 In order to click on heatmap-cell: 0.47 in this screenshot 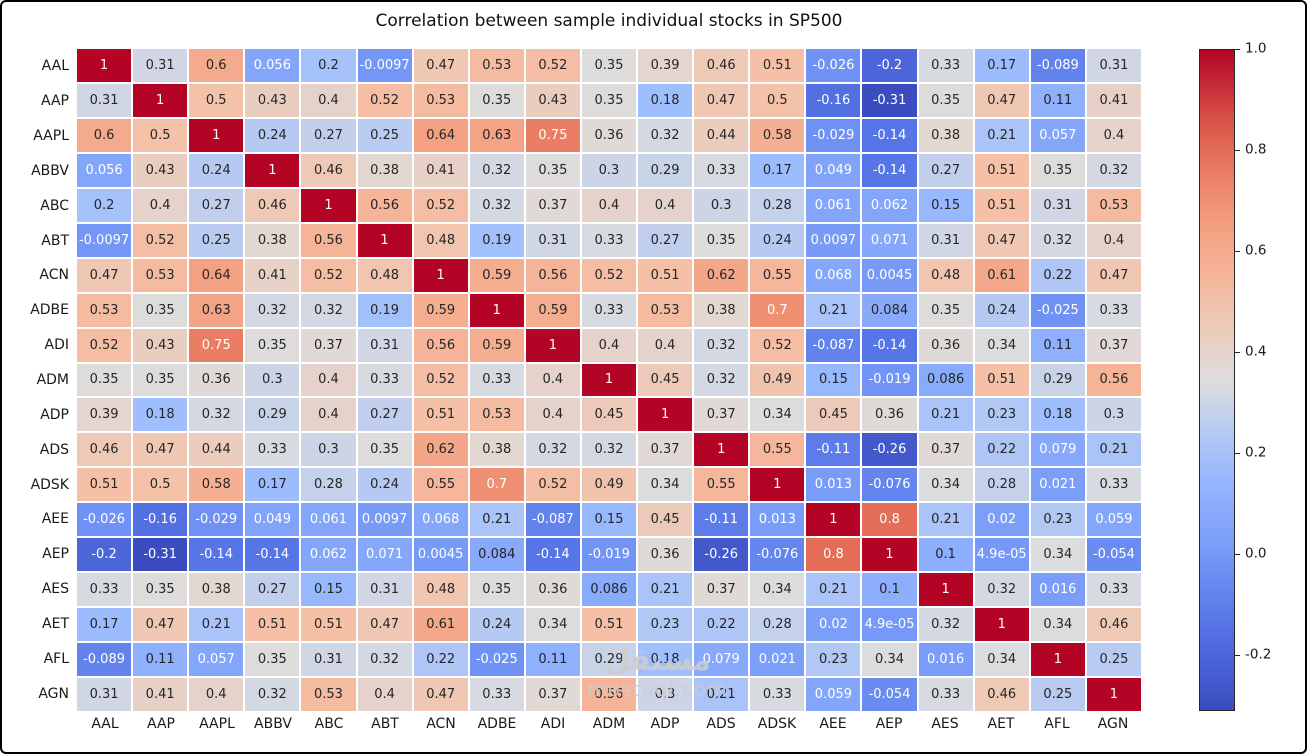, I will do `click(160, 625)`.